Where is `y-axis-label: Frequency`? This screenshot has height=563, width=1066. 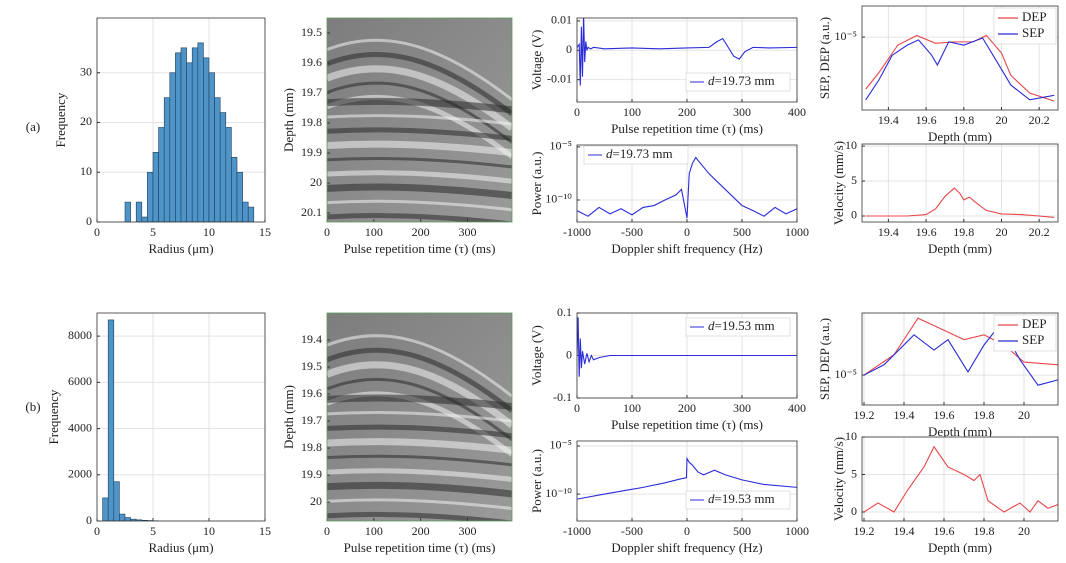 y-axis-label: Frequency is located at coordinates (60, 119).